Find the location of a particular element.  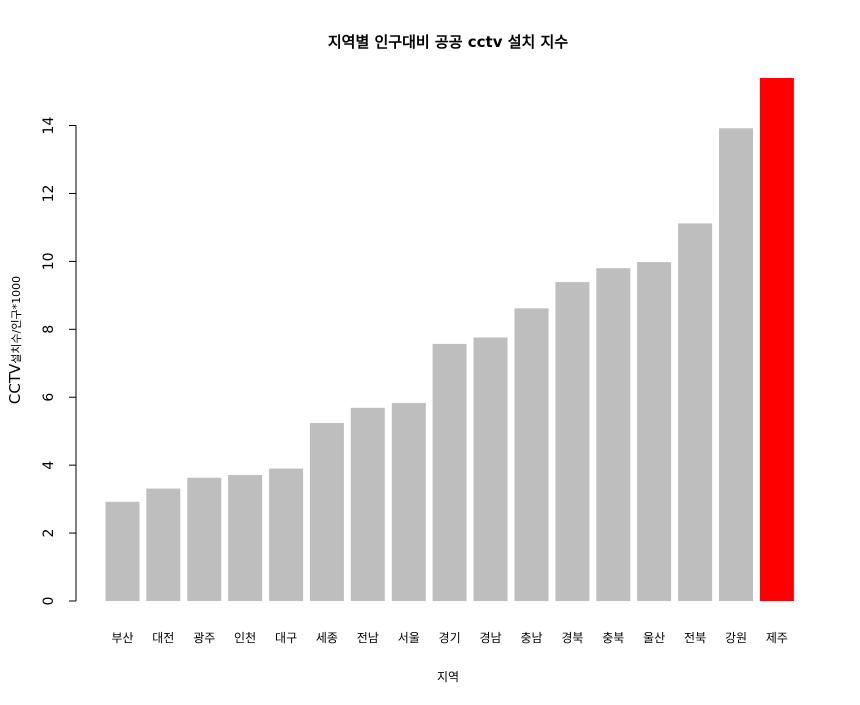

y-tick-label: 2 is located at coordinates (49, 533).